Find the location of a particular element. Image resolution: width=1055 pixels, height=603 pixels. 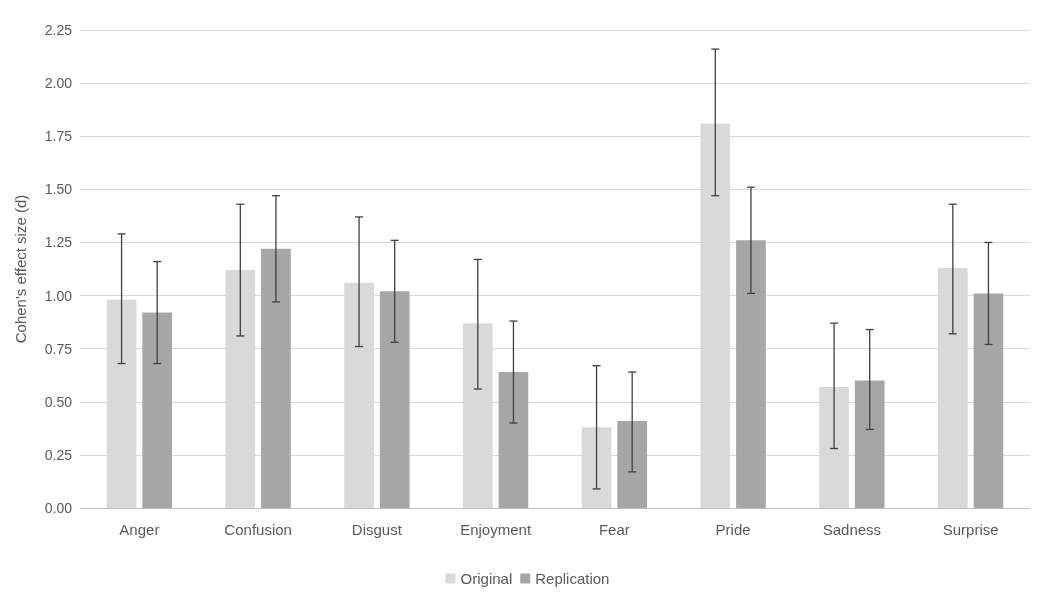

y-tick-label: 0.75 is located at coordinates (58, 348).